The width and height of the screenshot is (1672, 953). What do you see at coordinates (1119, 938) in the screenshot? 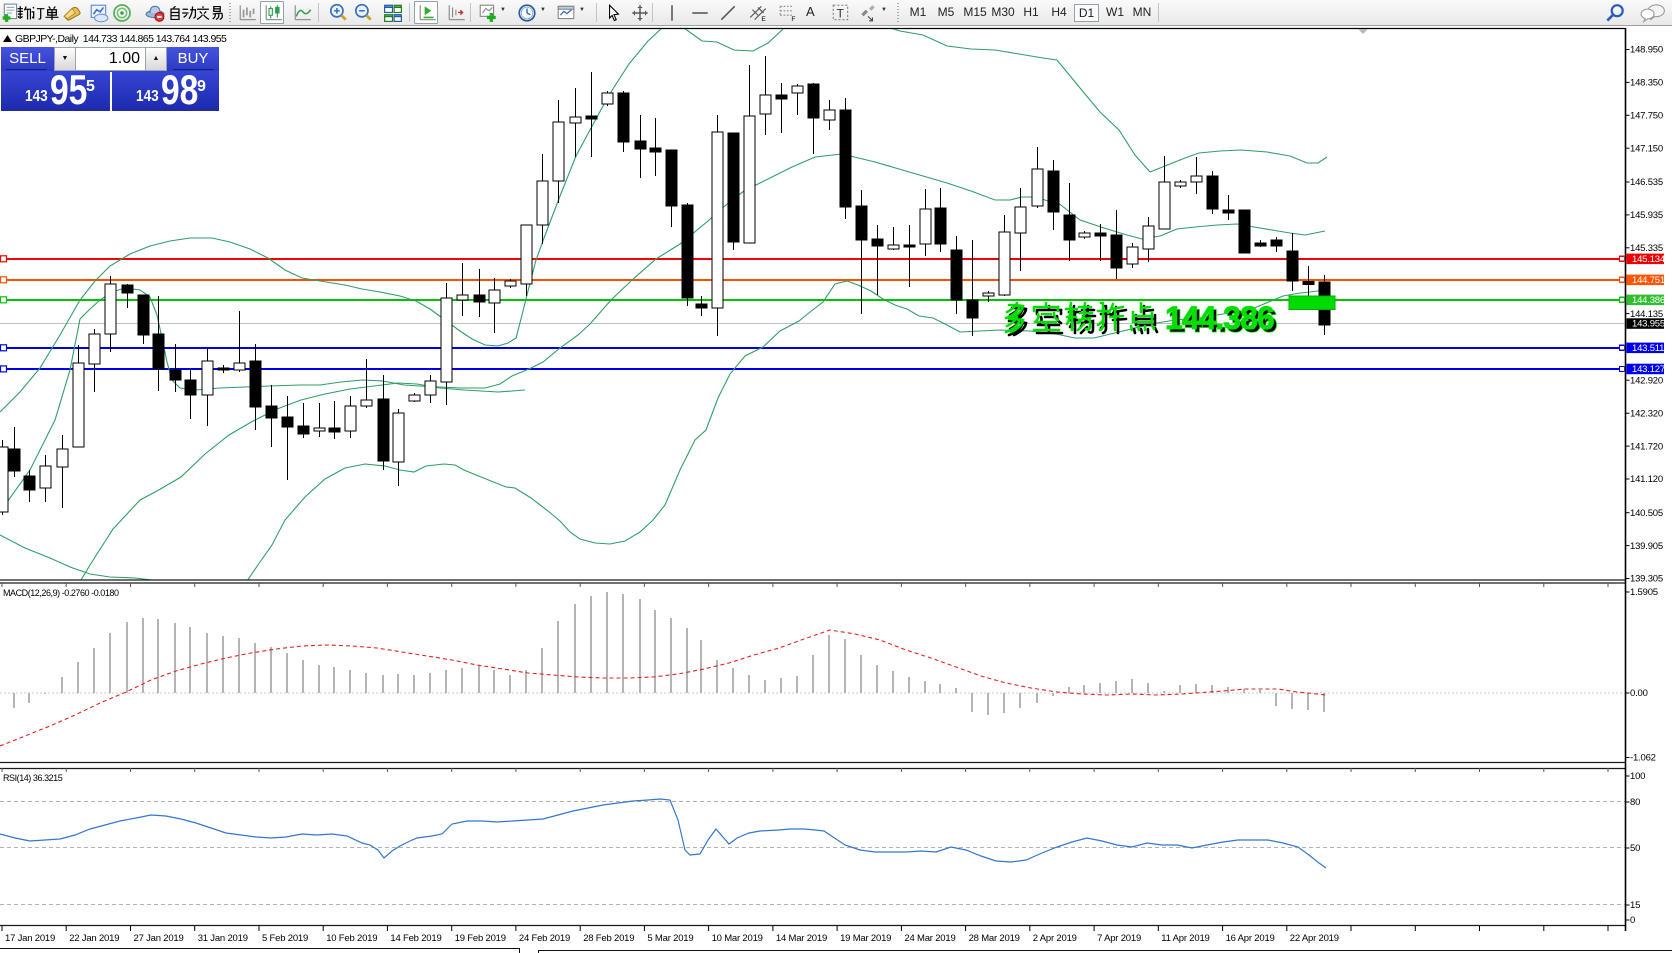
I see `svg-text: 7 Apr 2019` at bounding box center [1119, 938].